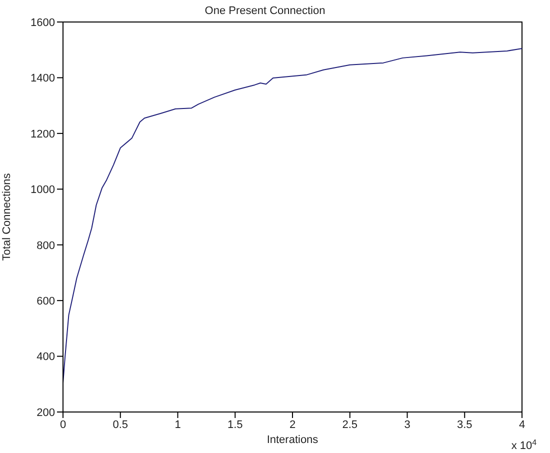 This screenshot has height=453, width=550. I want to click on y-tick-label: 600, so click(45, 301).